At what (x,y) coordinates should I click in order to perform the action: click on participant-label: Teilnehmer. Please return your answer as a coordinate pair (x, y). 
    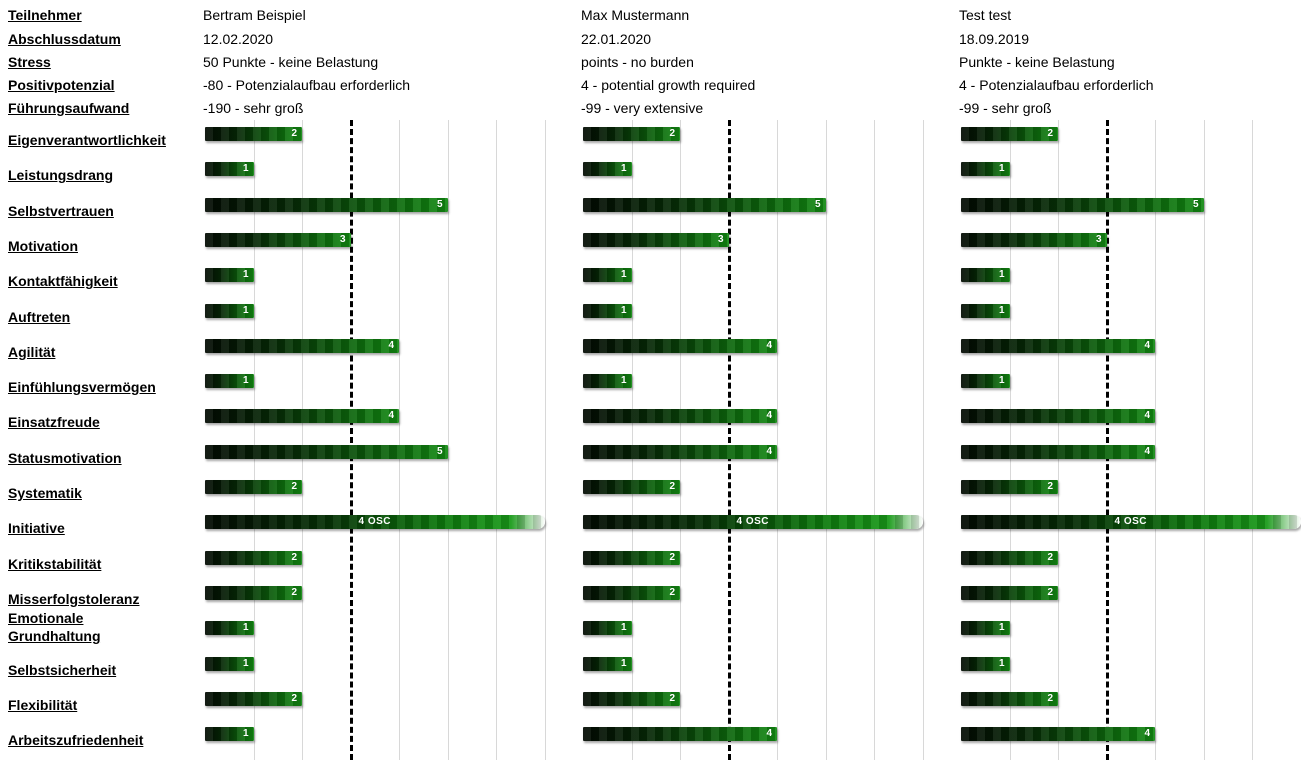
    Looking at the image, I should click on (45, 15).